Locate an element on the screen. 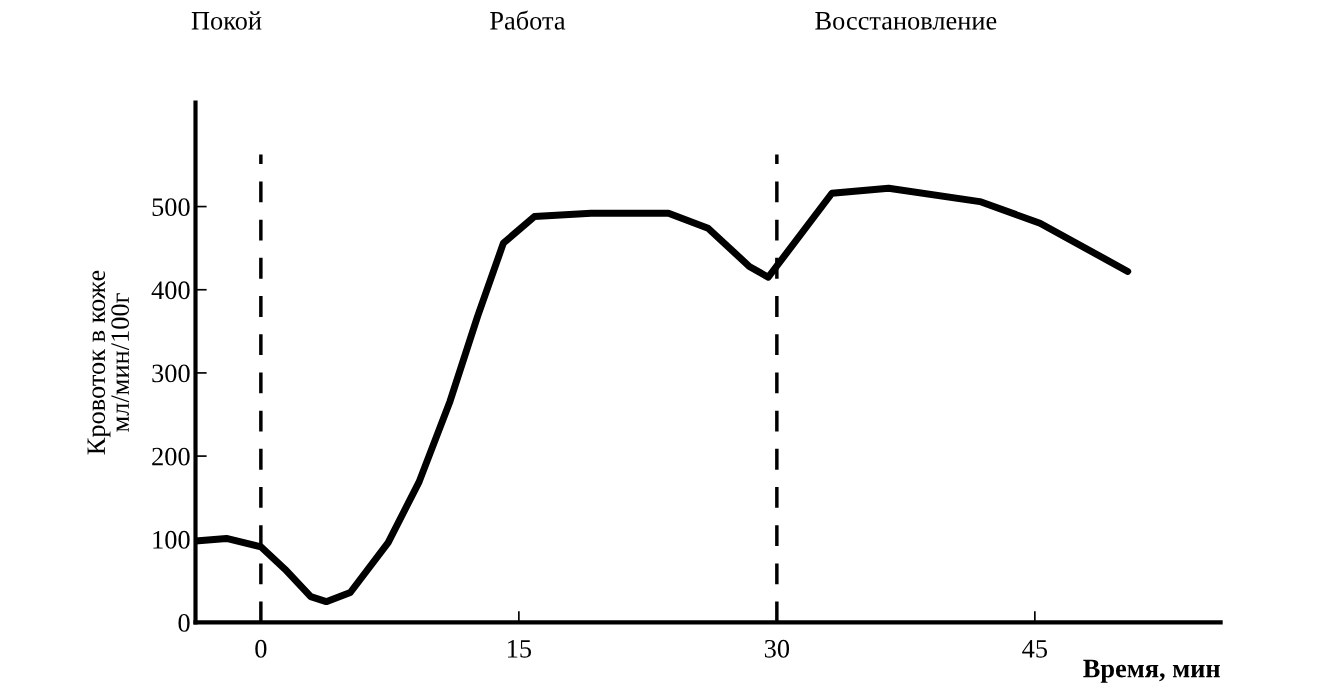  text: Покой is located at coordinates (226, 20).